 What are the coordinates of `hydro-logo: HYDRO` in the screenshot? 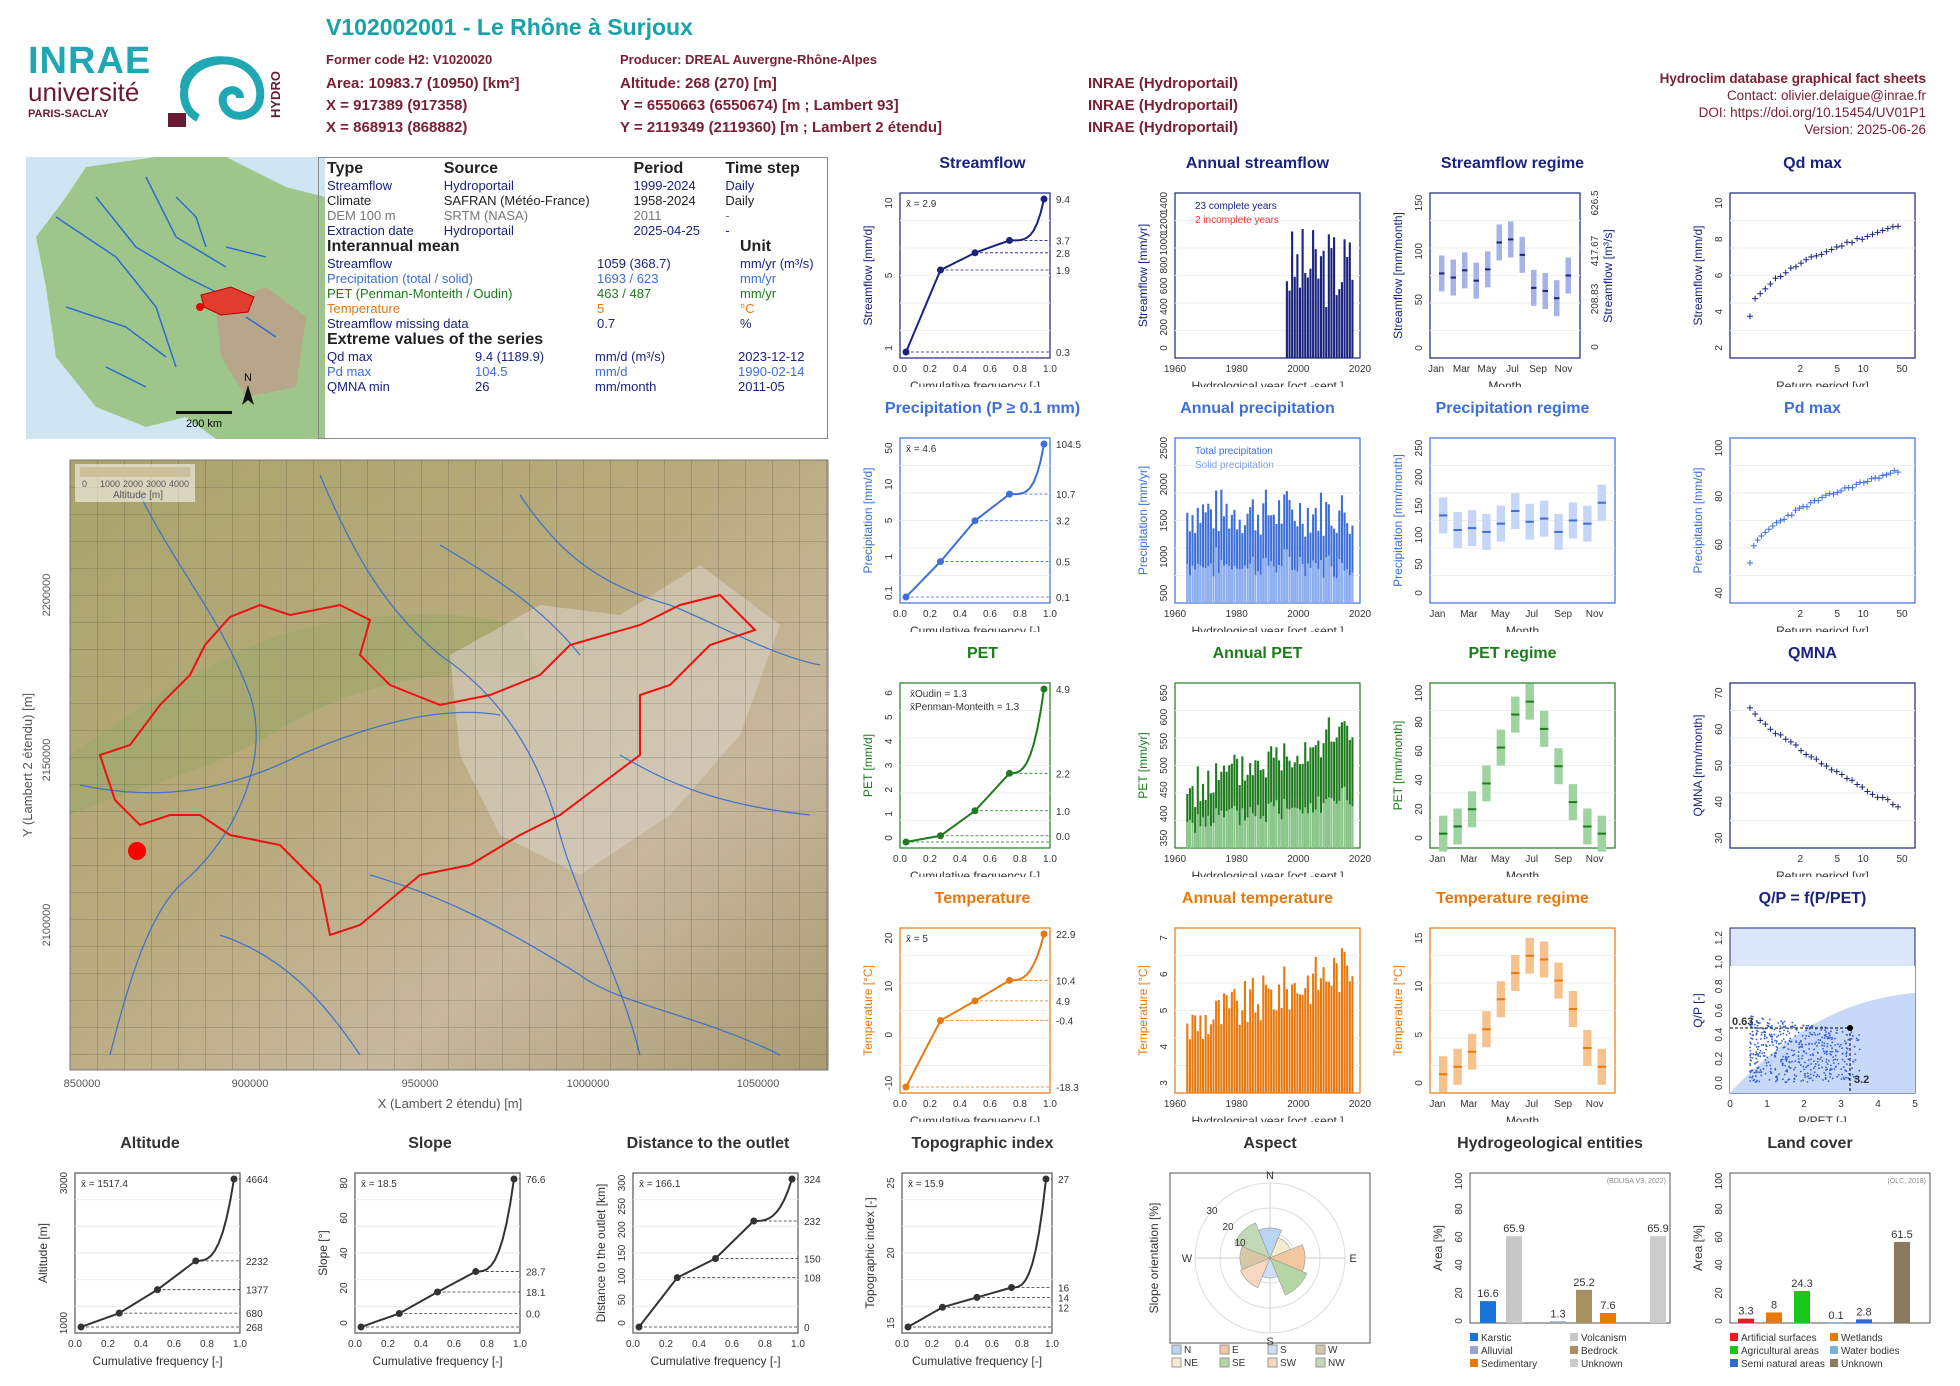 It's located at (225, 91).